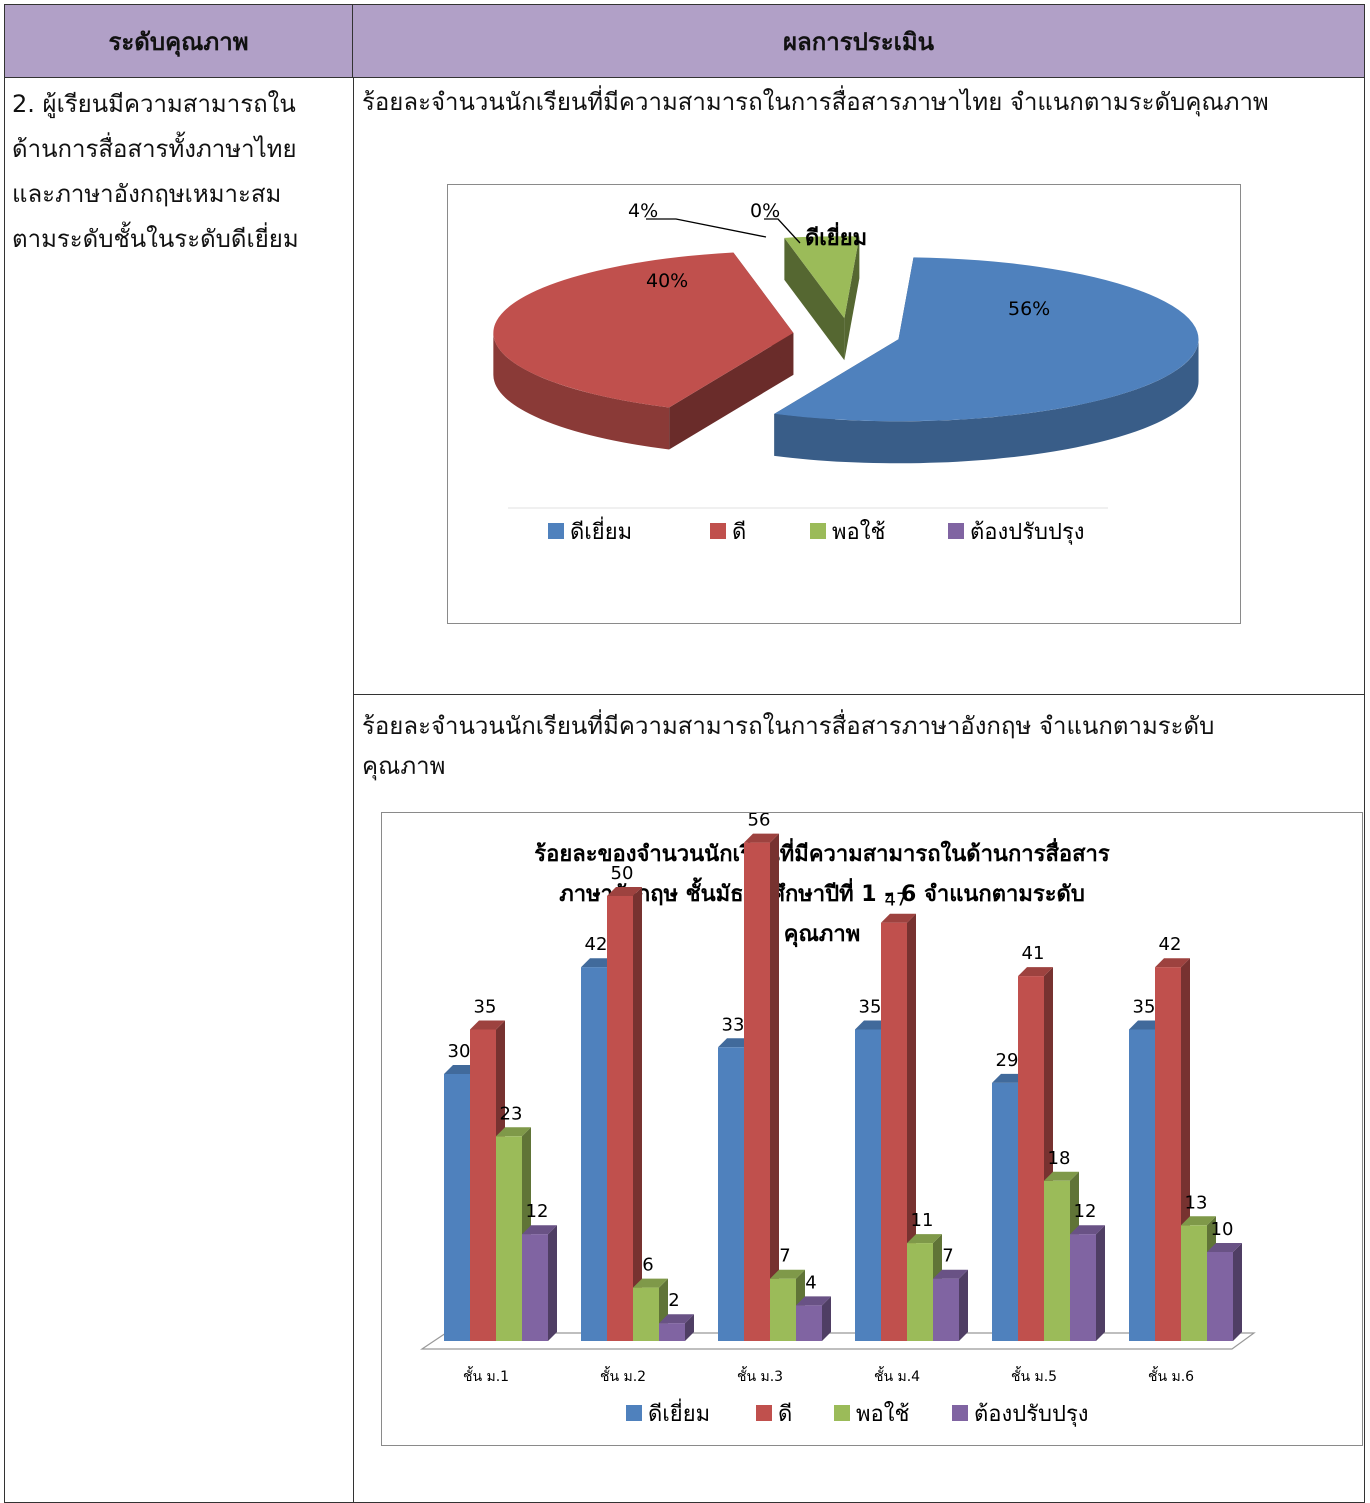 This screenshot has height=1503, width=1370. I want to click on bar-legend-label: พอใช้, so click(882, 1414).